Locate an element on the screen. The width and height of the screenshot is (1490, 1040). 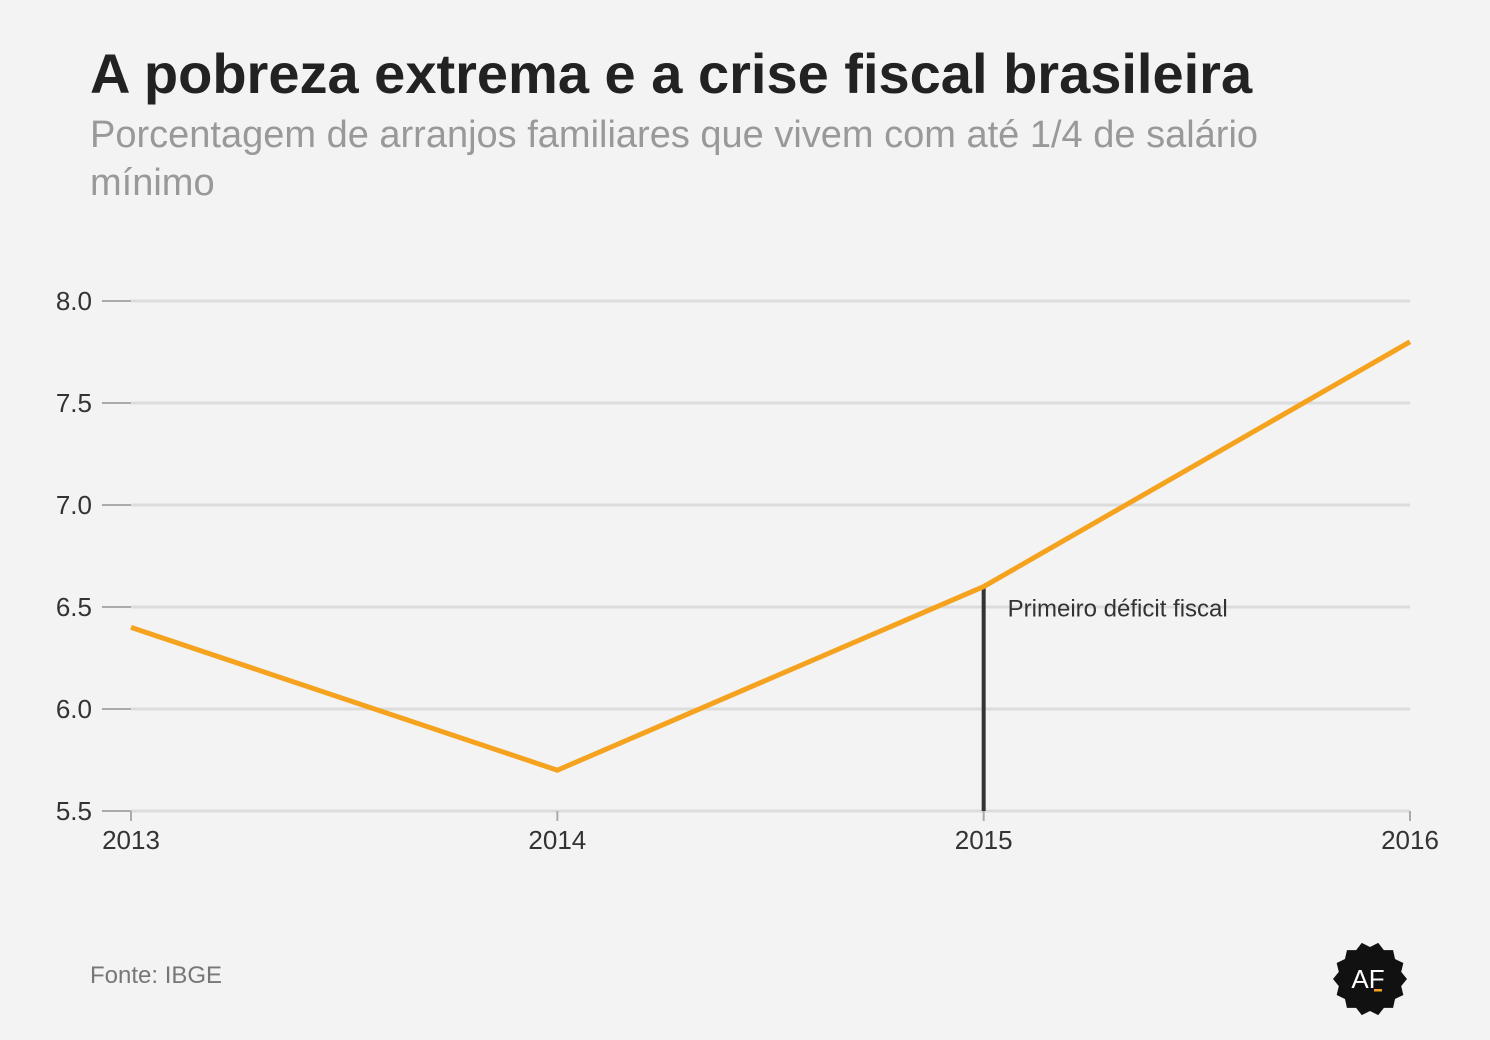
x-tick-label: 2015 is located at coordinates (984, 840).